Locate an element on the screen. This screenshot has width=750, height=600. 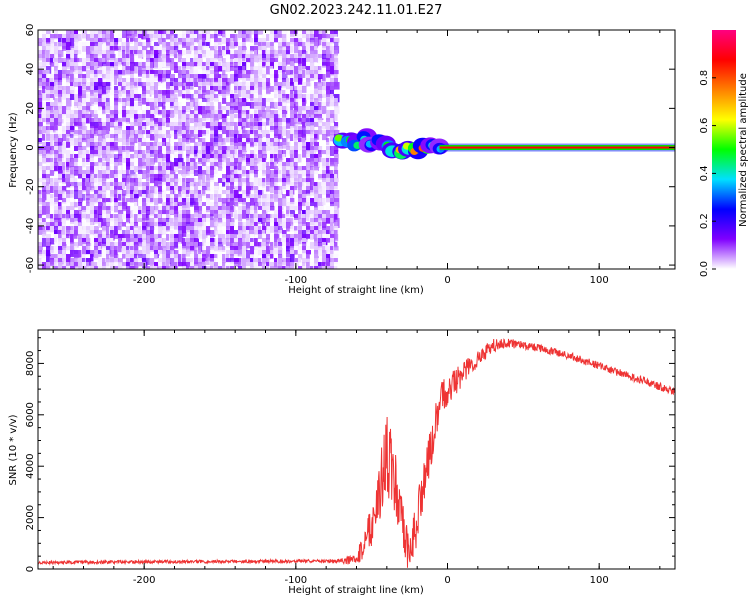
top-x-tick-label: -100 is located at coordinates (295, 280).